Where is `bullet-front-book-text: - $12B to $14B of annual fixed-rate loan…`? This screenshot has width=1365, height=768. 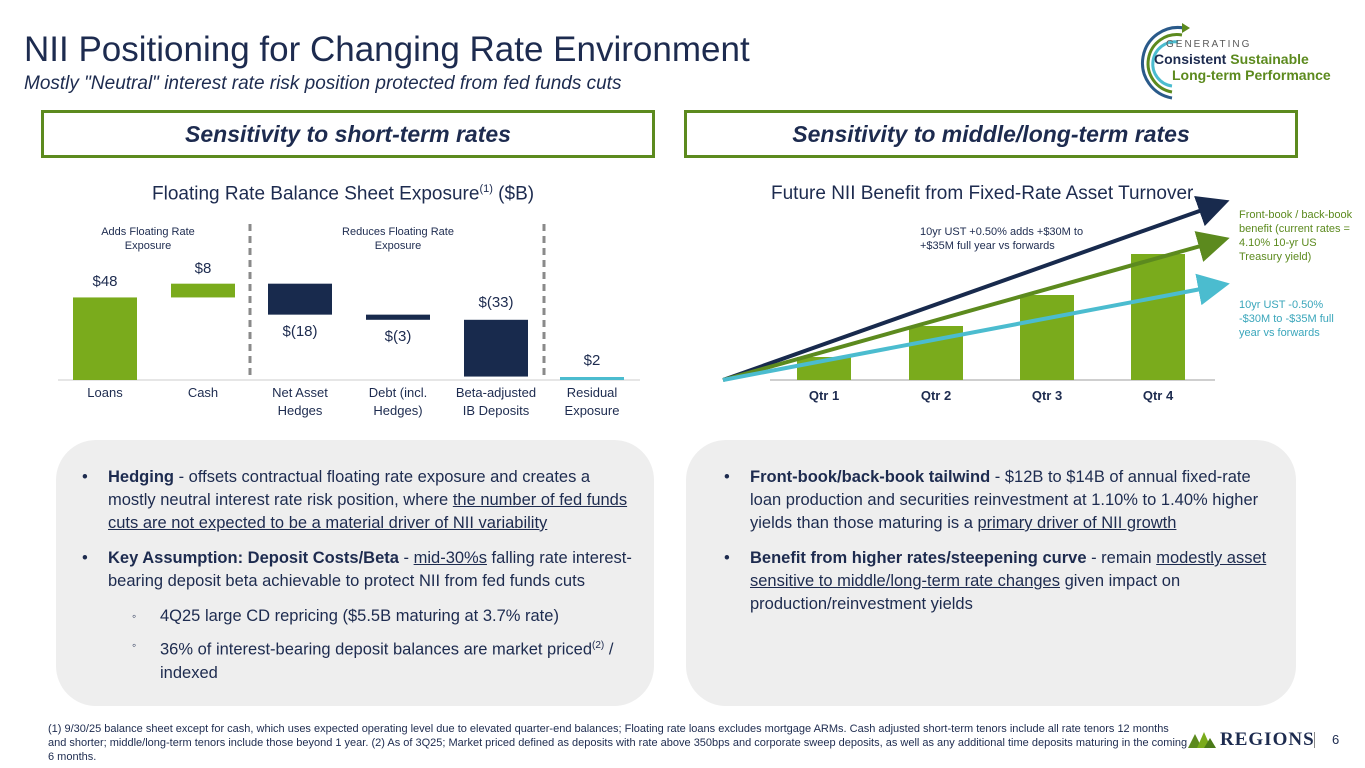
bullet-front-book-text: - $12B to $14B of annual fixed-rate loan… is located at coordinates (1004, 500).